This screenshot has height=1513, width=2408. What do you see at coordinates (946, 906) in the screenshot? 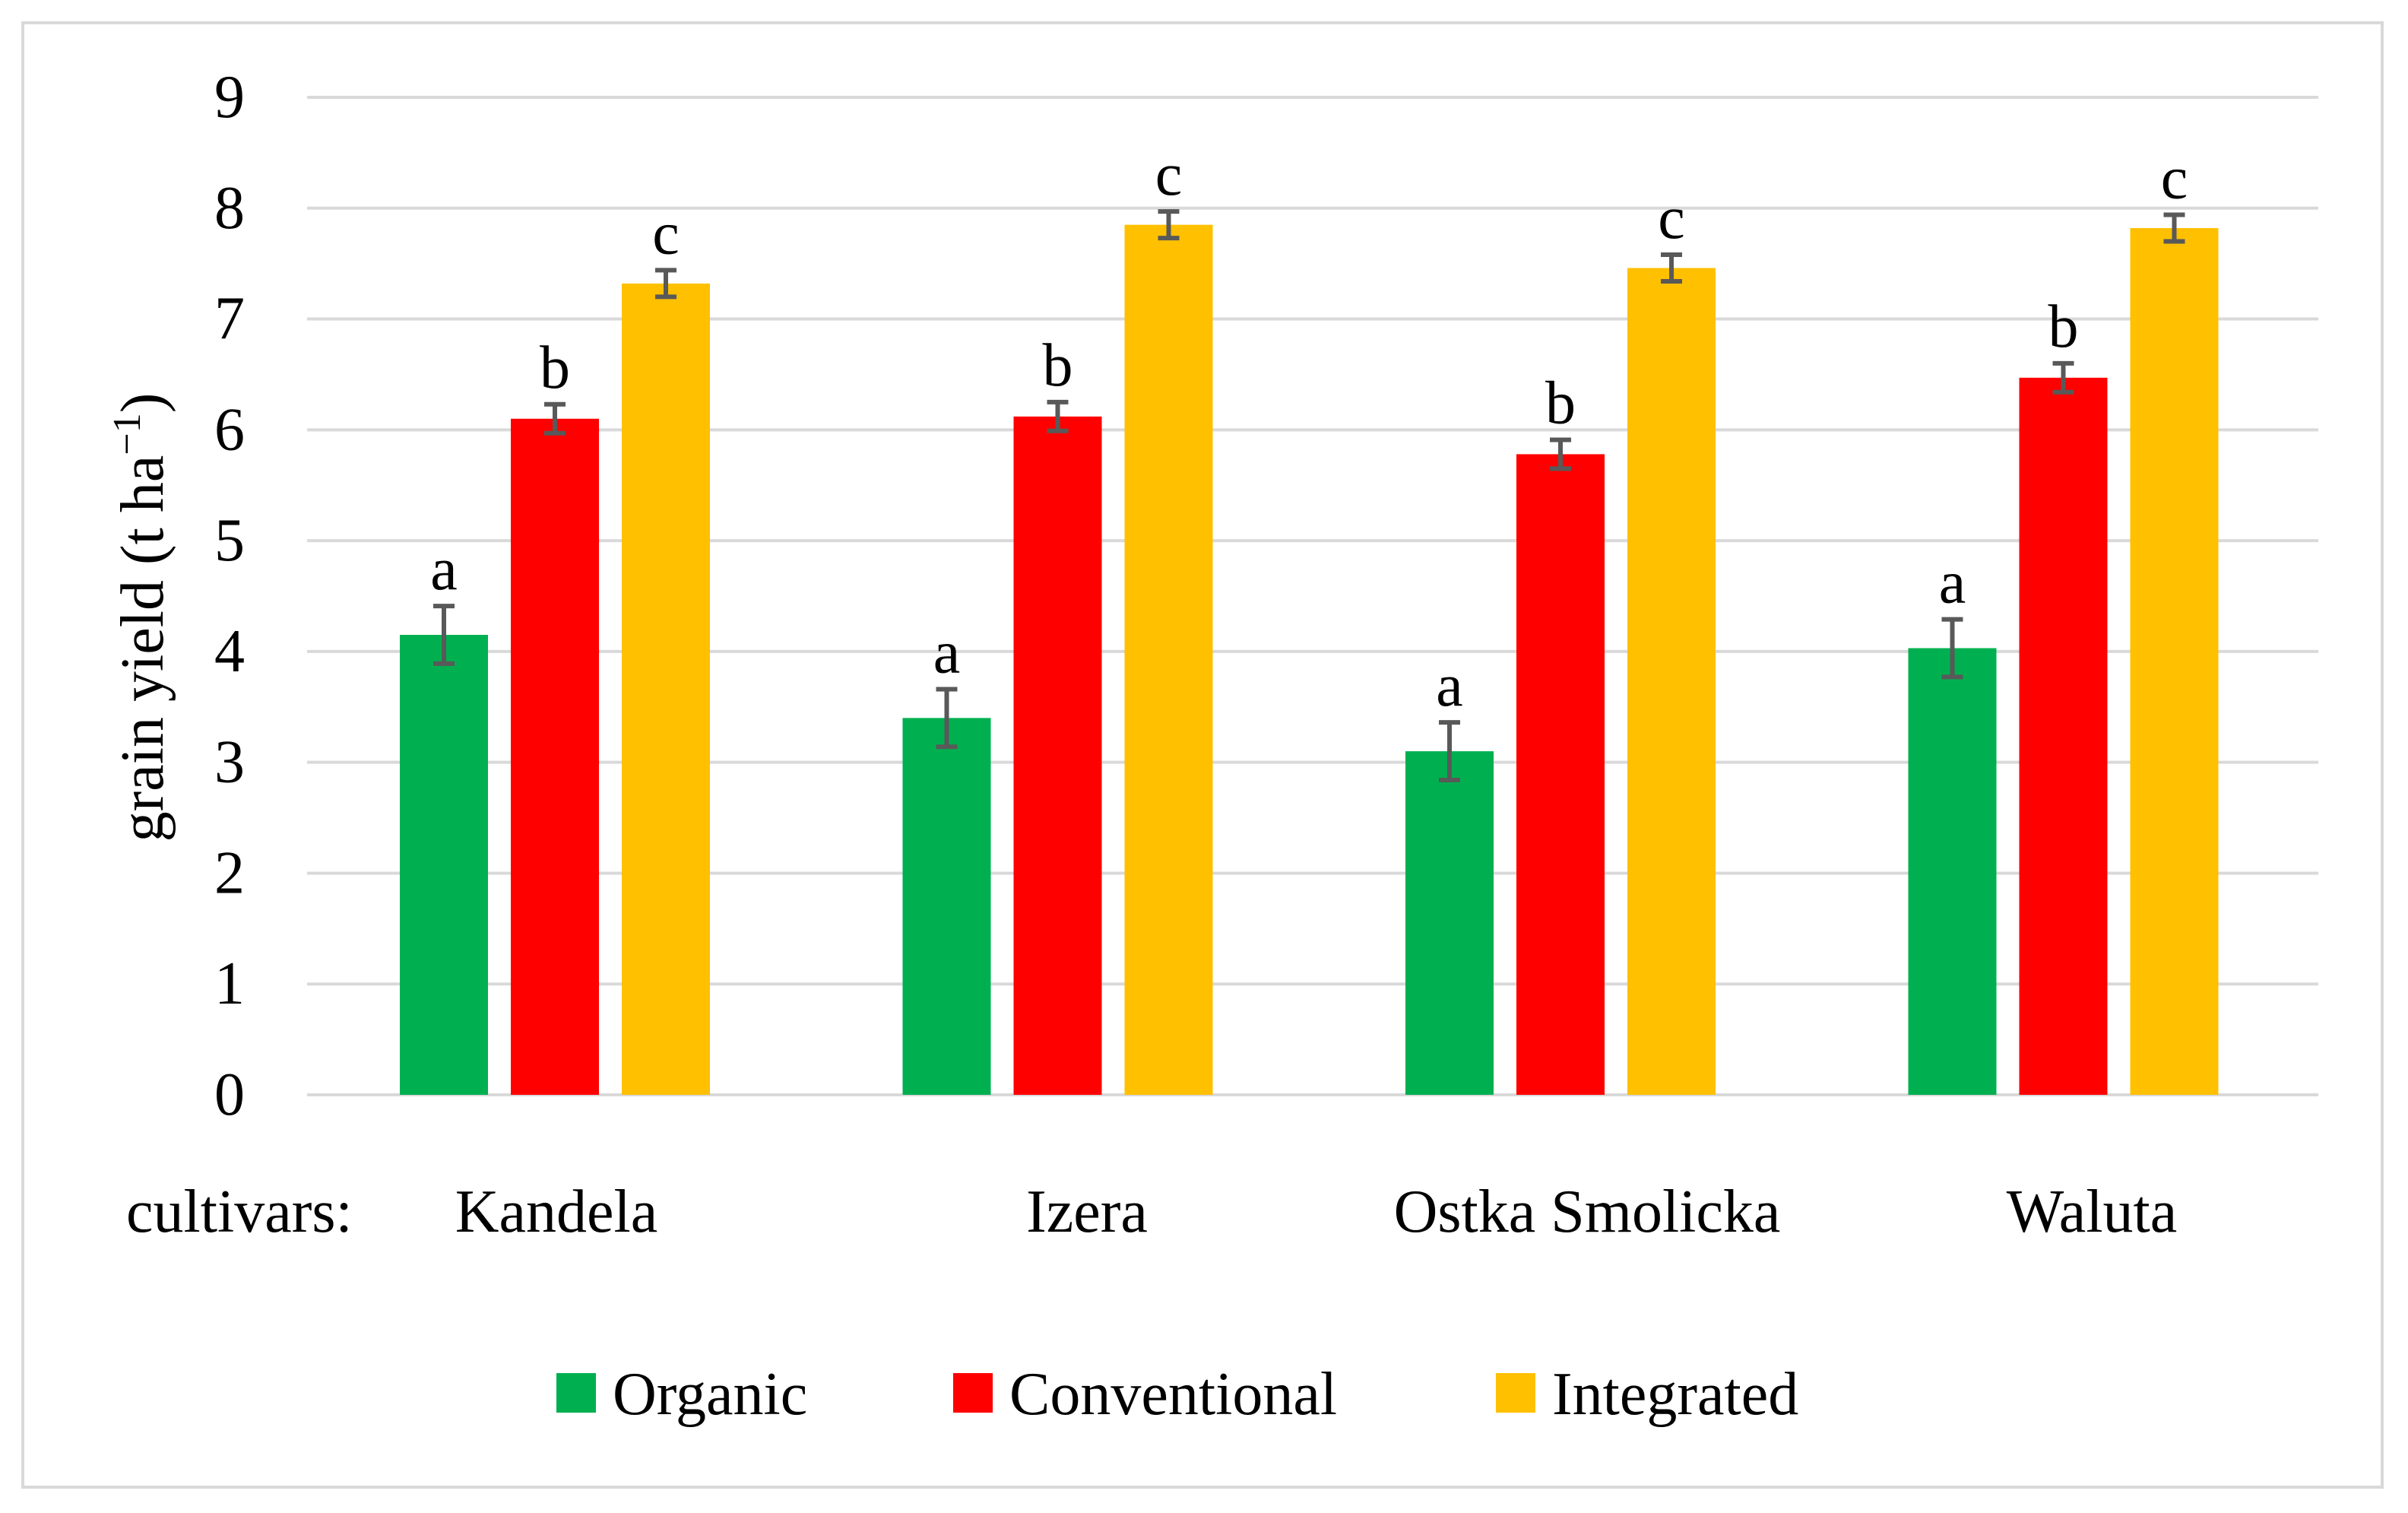
I see `bar-organic-izera` at bounding box center [946, 906].